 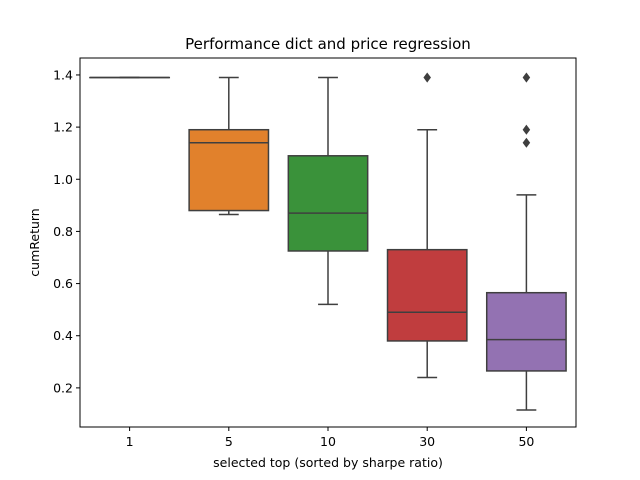 What do you see at coordinates (427, 441) in the screenshot?
I see `x-tick-label: 30` at bounding box center [427, 441].